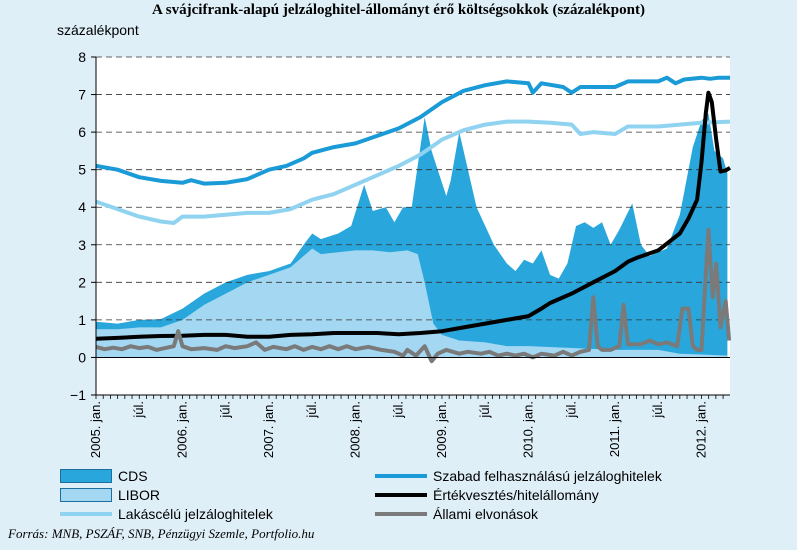 Image resolution: width=797 pixels, height=550 pixels. Describe the element at coordinates (82, 132) in the screenshot. I see `y-tick-label: 6` at that location.